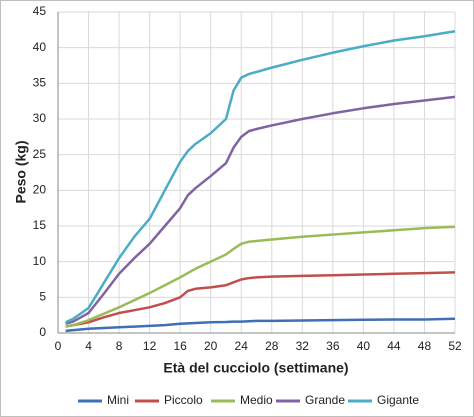  I want to click on y-tick-label: 10, so click(40, 261).